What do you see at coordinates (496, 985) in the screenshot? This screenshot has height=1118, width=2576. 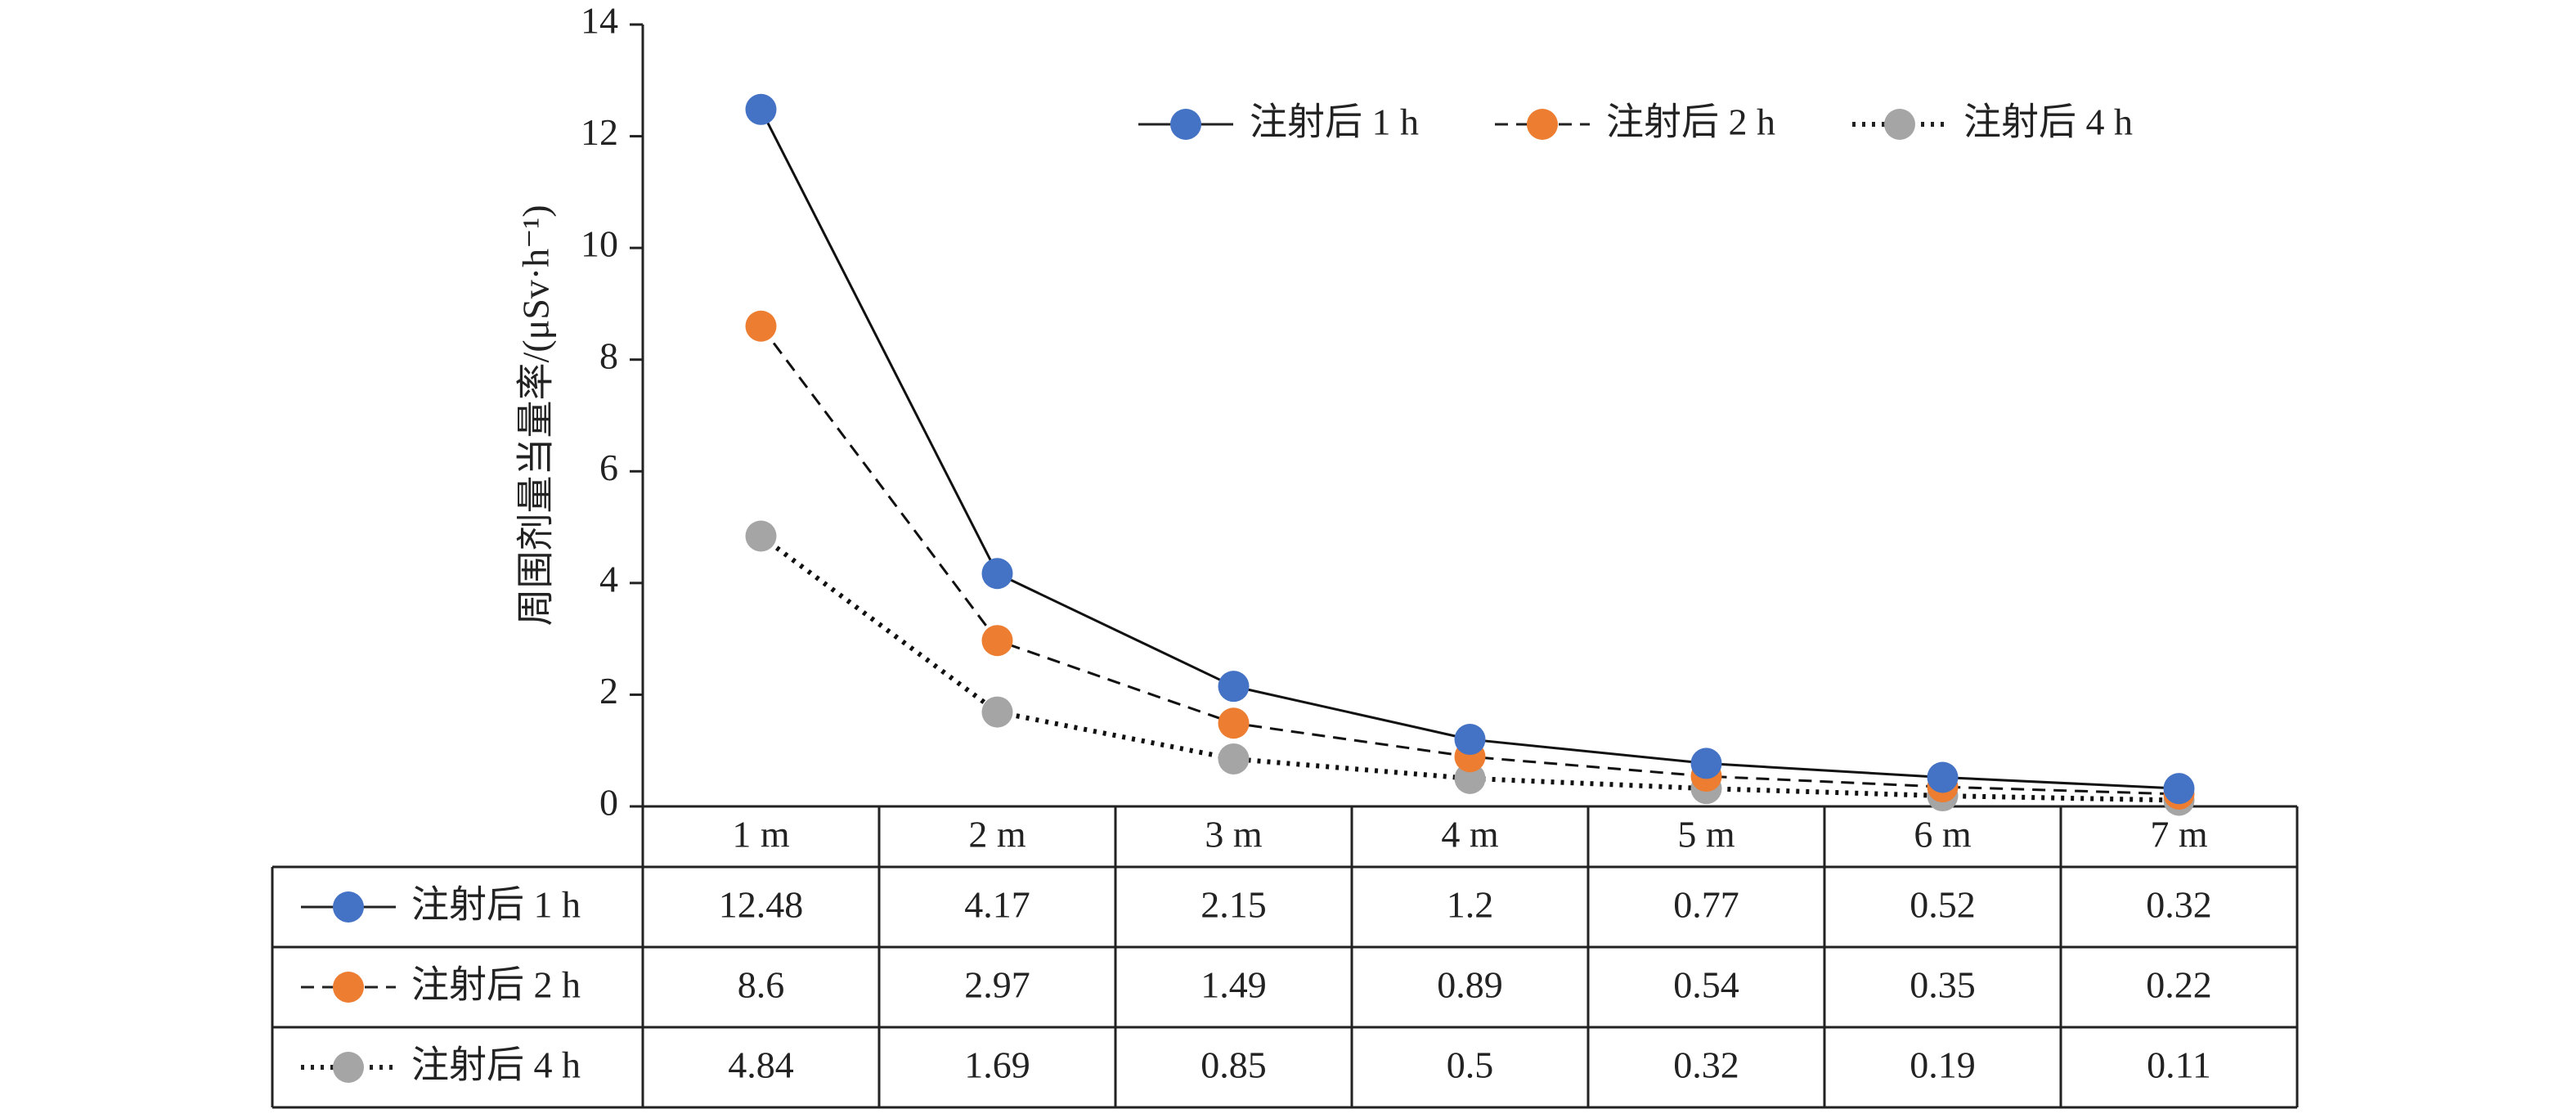 I see `table-series-name: 注射后 2 h` at bounding box center [496, 985].